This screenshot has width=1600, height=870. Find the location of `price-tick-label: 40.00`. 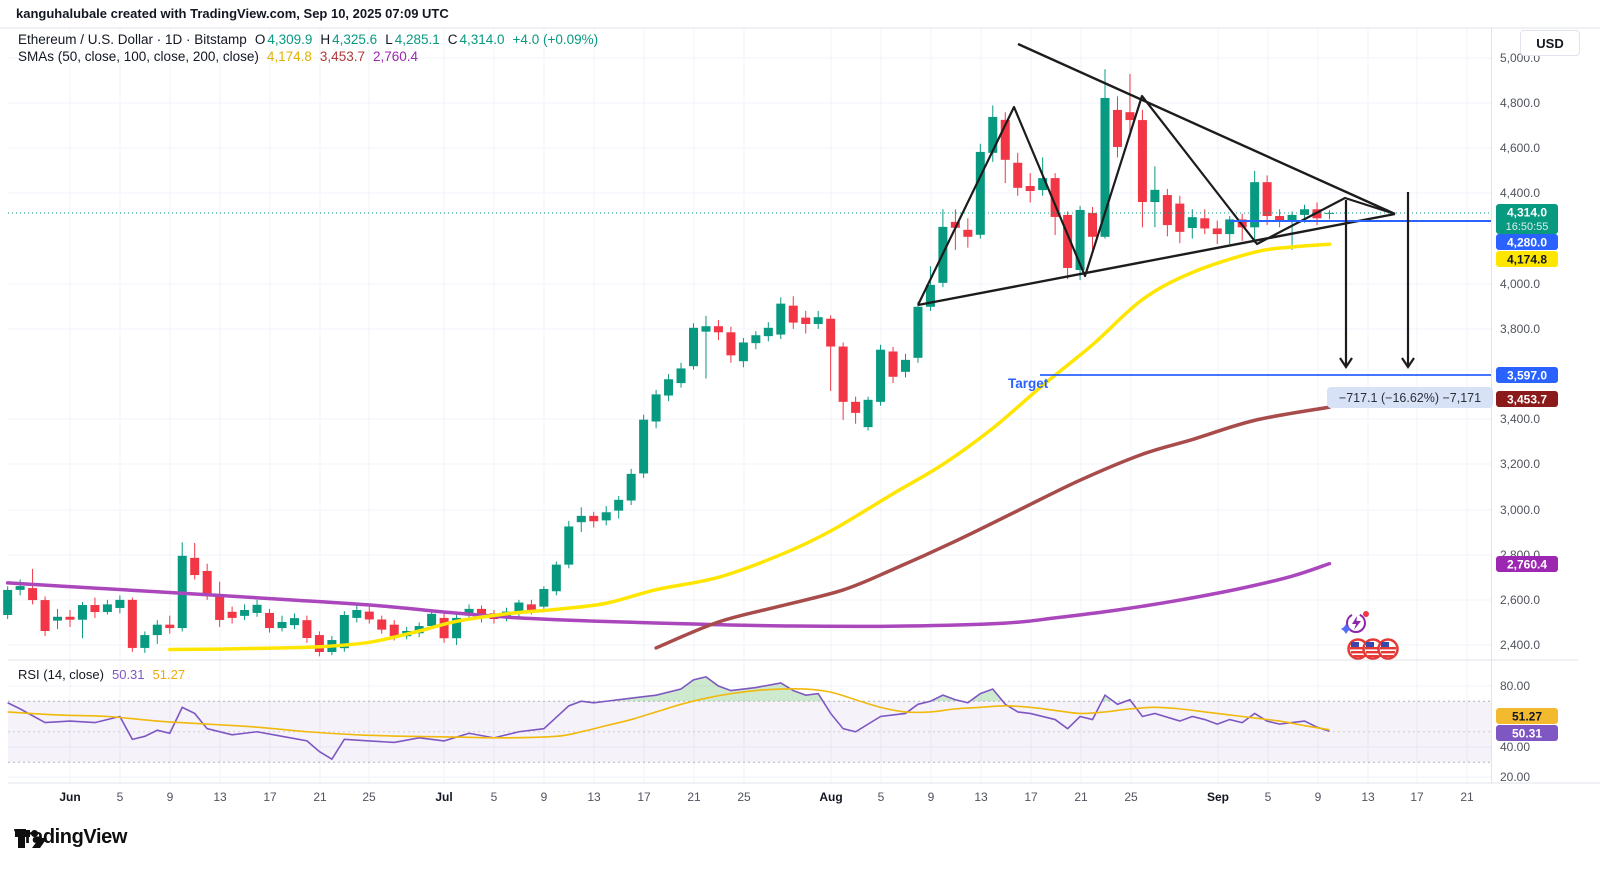

price-tick-label: 40.00 is located at coordinates (1515, 747).